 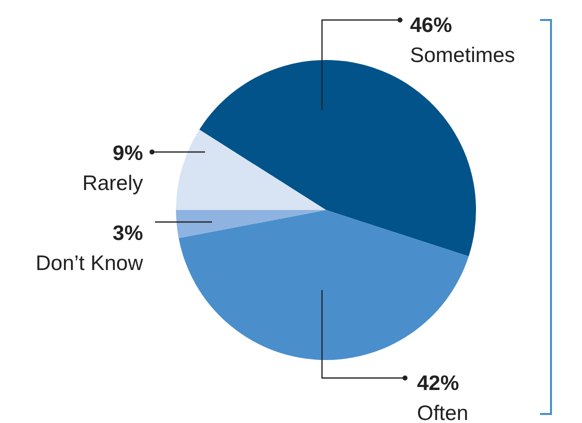 I want to click on slice-label: Sometimes, so click(x=463, y=55).